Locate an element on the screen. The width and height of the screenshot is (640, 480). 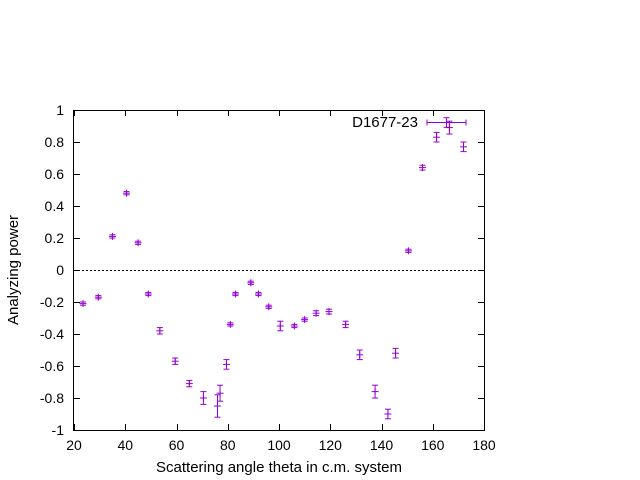
y-tick-label: -0.8 is located at coordinates (52, 398).